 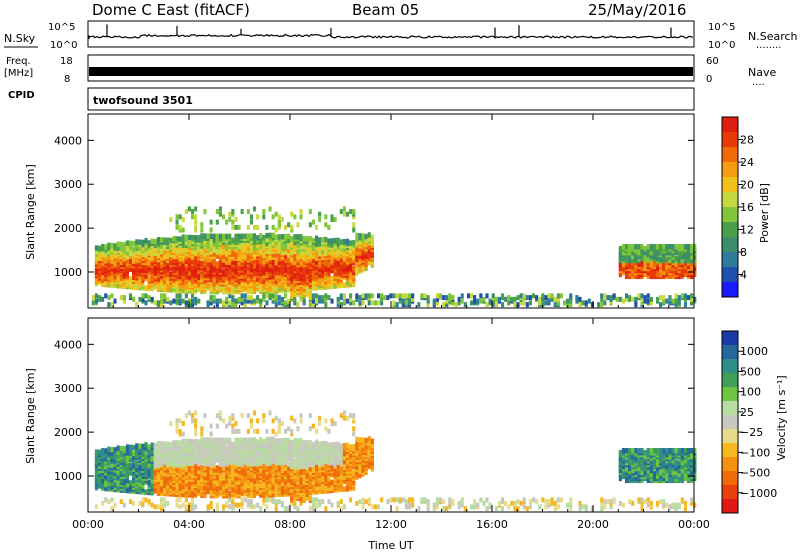 I want to click on nave-tick-bottom: 0, so click(x=709, y=79).